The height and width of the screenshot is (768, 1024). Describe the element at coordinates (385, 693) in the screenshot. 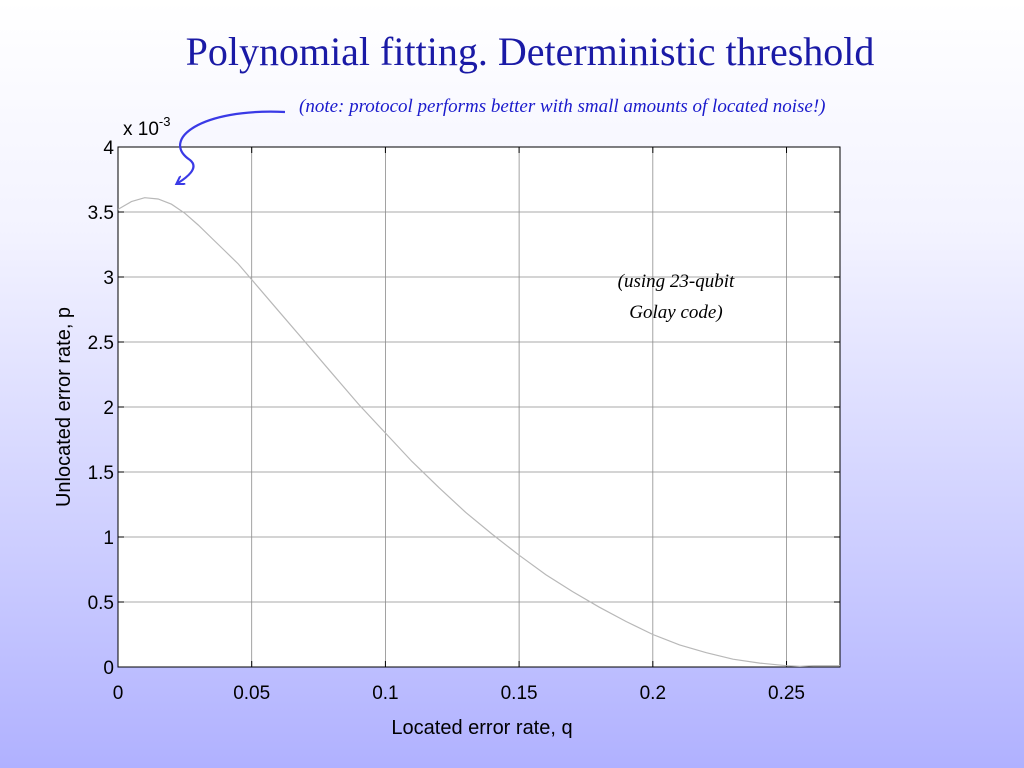

I see `x-tick-label: 0.1` at that location.